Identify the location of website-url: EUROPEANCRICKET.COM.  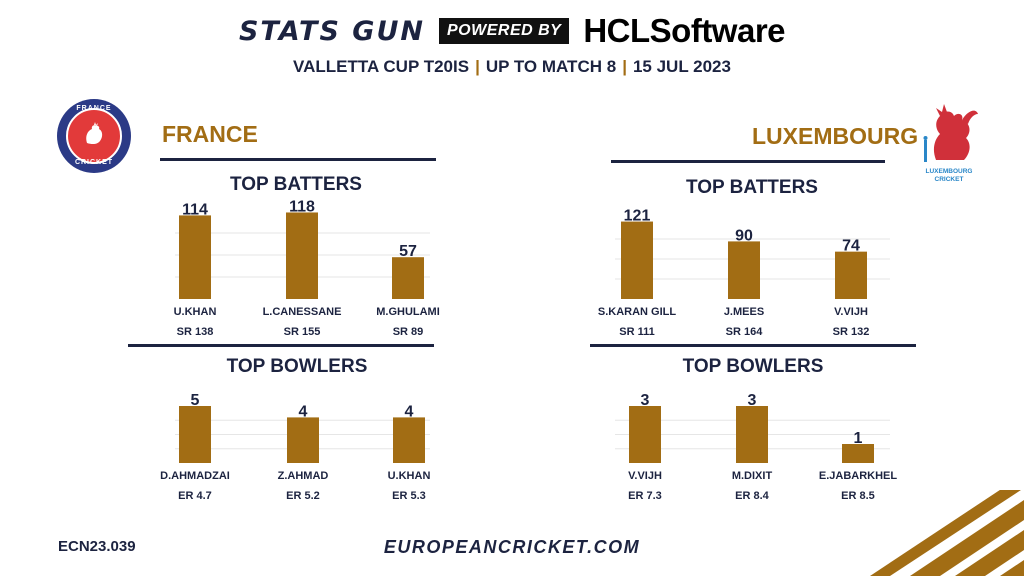
(512, 547).